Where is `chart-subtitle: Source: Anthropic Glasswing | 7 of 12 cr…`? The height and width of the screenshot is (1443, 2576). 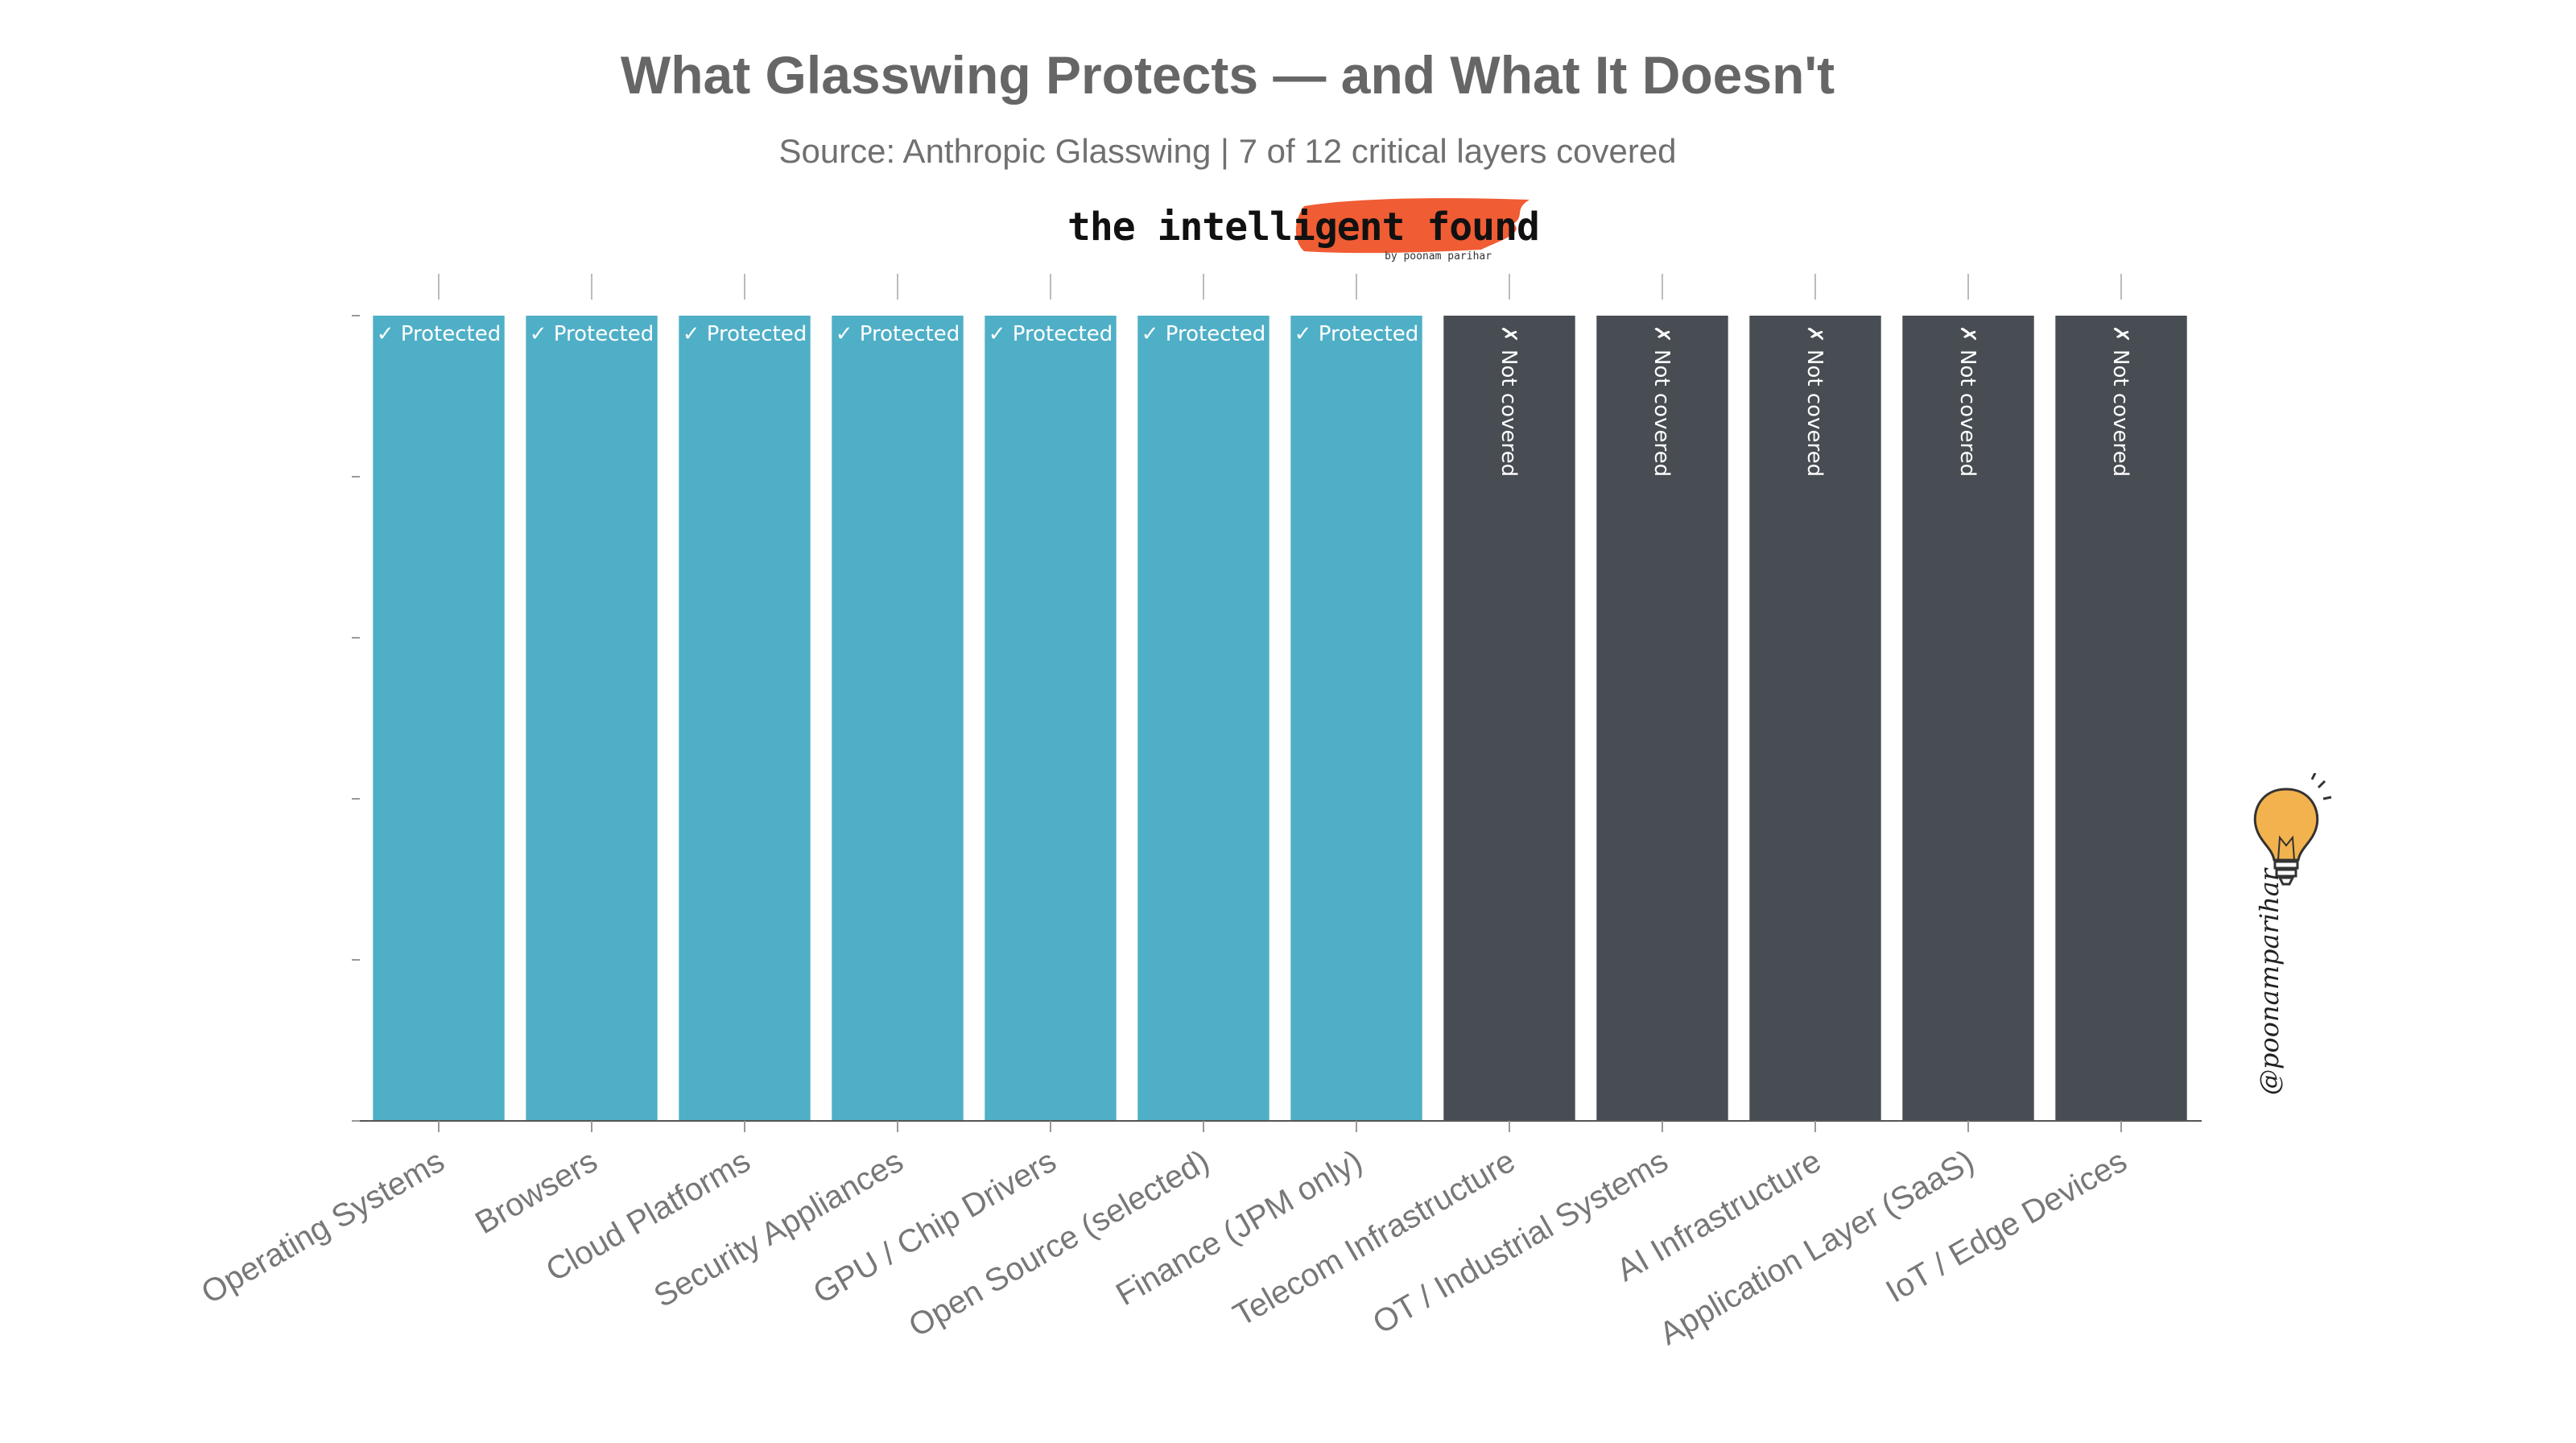
chart-subtitle: Source: Anthropic Glasswing | 7 of 12 cr… is located at coordinates (1227, 151).